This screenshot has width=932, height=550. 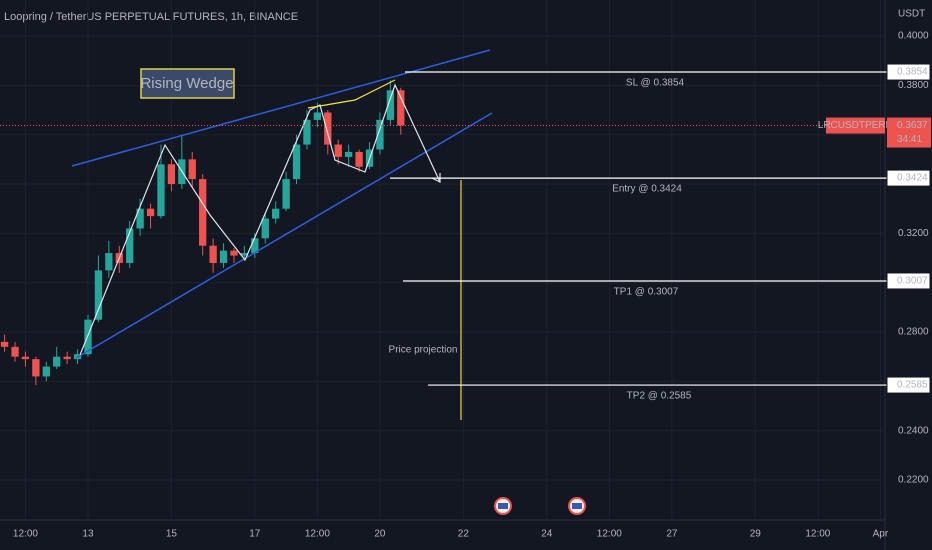 What do you see at coordinates (911, 14) in the screenshot?
I see `y-axis-label: USDT` at bounding box center [911, 14].